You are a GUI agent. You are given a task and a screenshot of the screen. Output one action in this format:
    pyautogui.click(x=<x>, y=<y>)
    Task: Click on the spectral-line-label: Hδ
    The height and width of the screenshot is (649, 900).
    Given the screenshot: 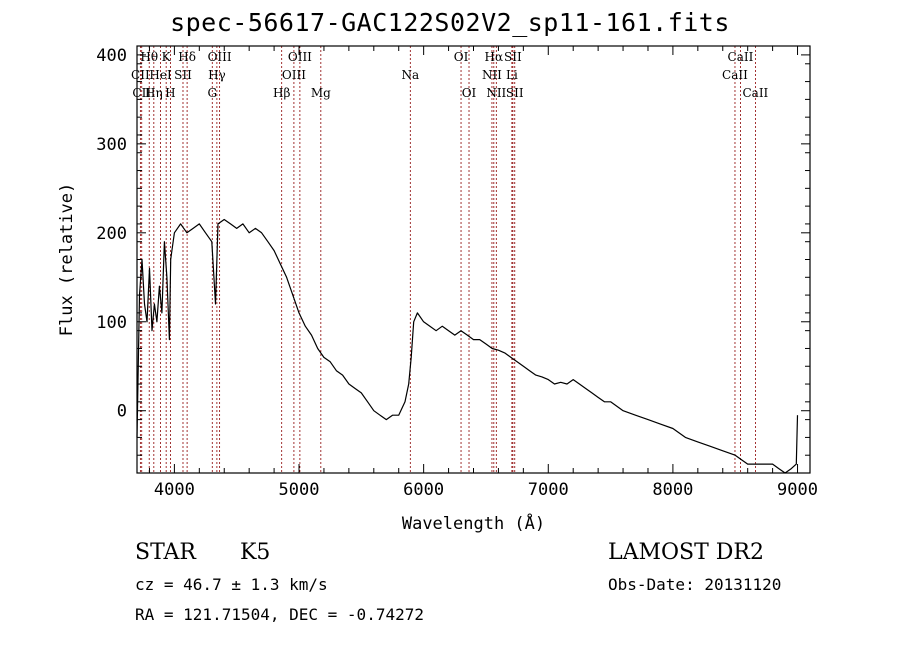 What is the action you would take?
    pyautogui.click(x=187, y=57)
    